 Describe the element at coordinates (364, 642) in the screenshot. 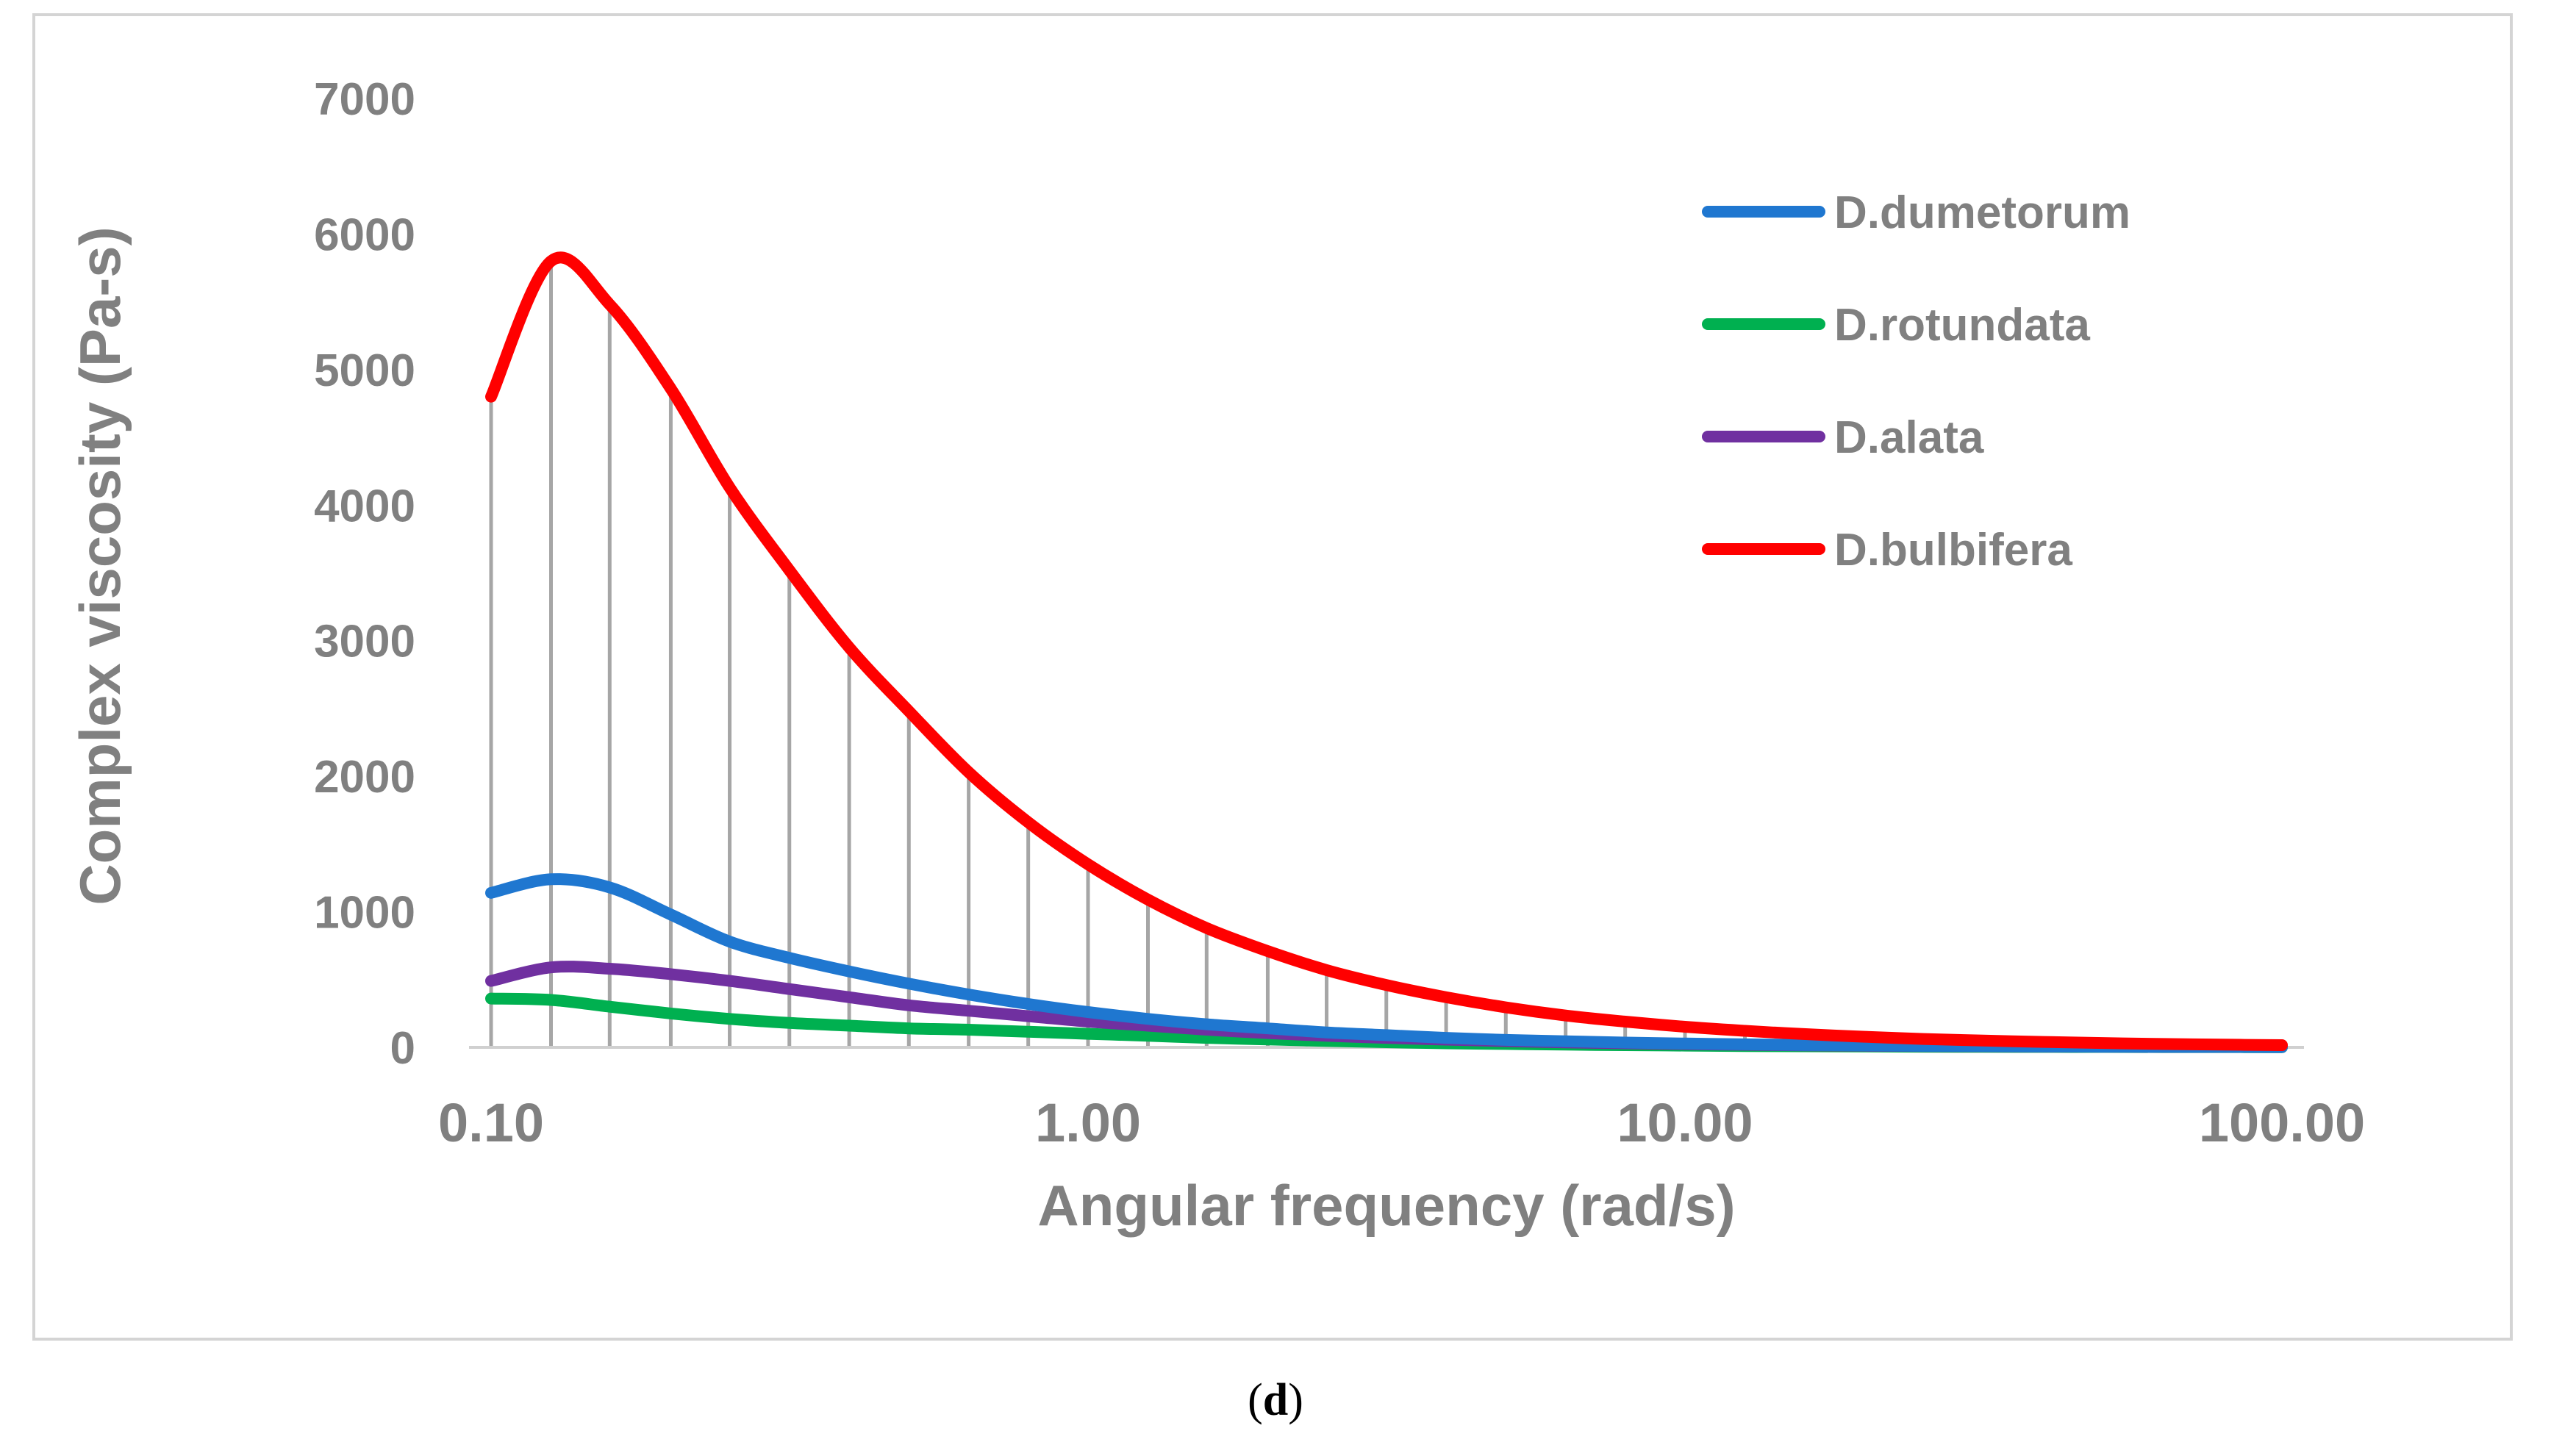

I see `y-tick-label: 3000` at that location.